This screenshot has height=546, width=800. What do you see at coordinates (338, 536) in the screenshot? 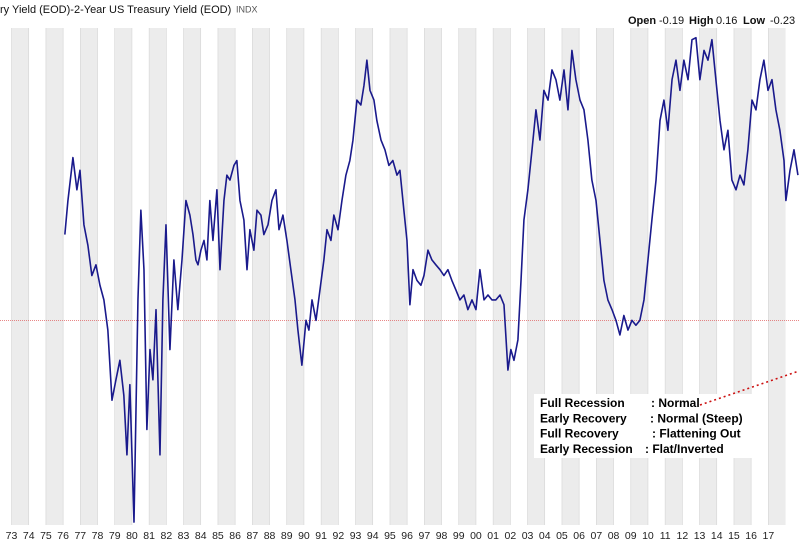
I see `x-tick-label: 92` at bounding box center [338, 536].